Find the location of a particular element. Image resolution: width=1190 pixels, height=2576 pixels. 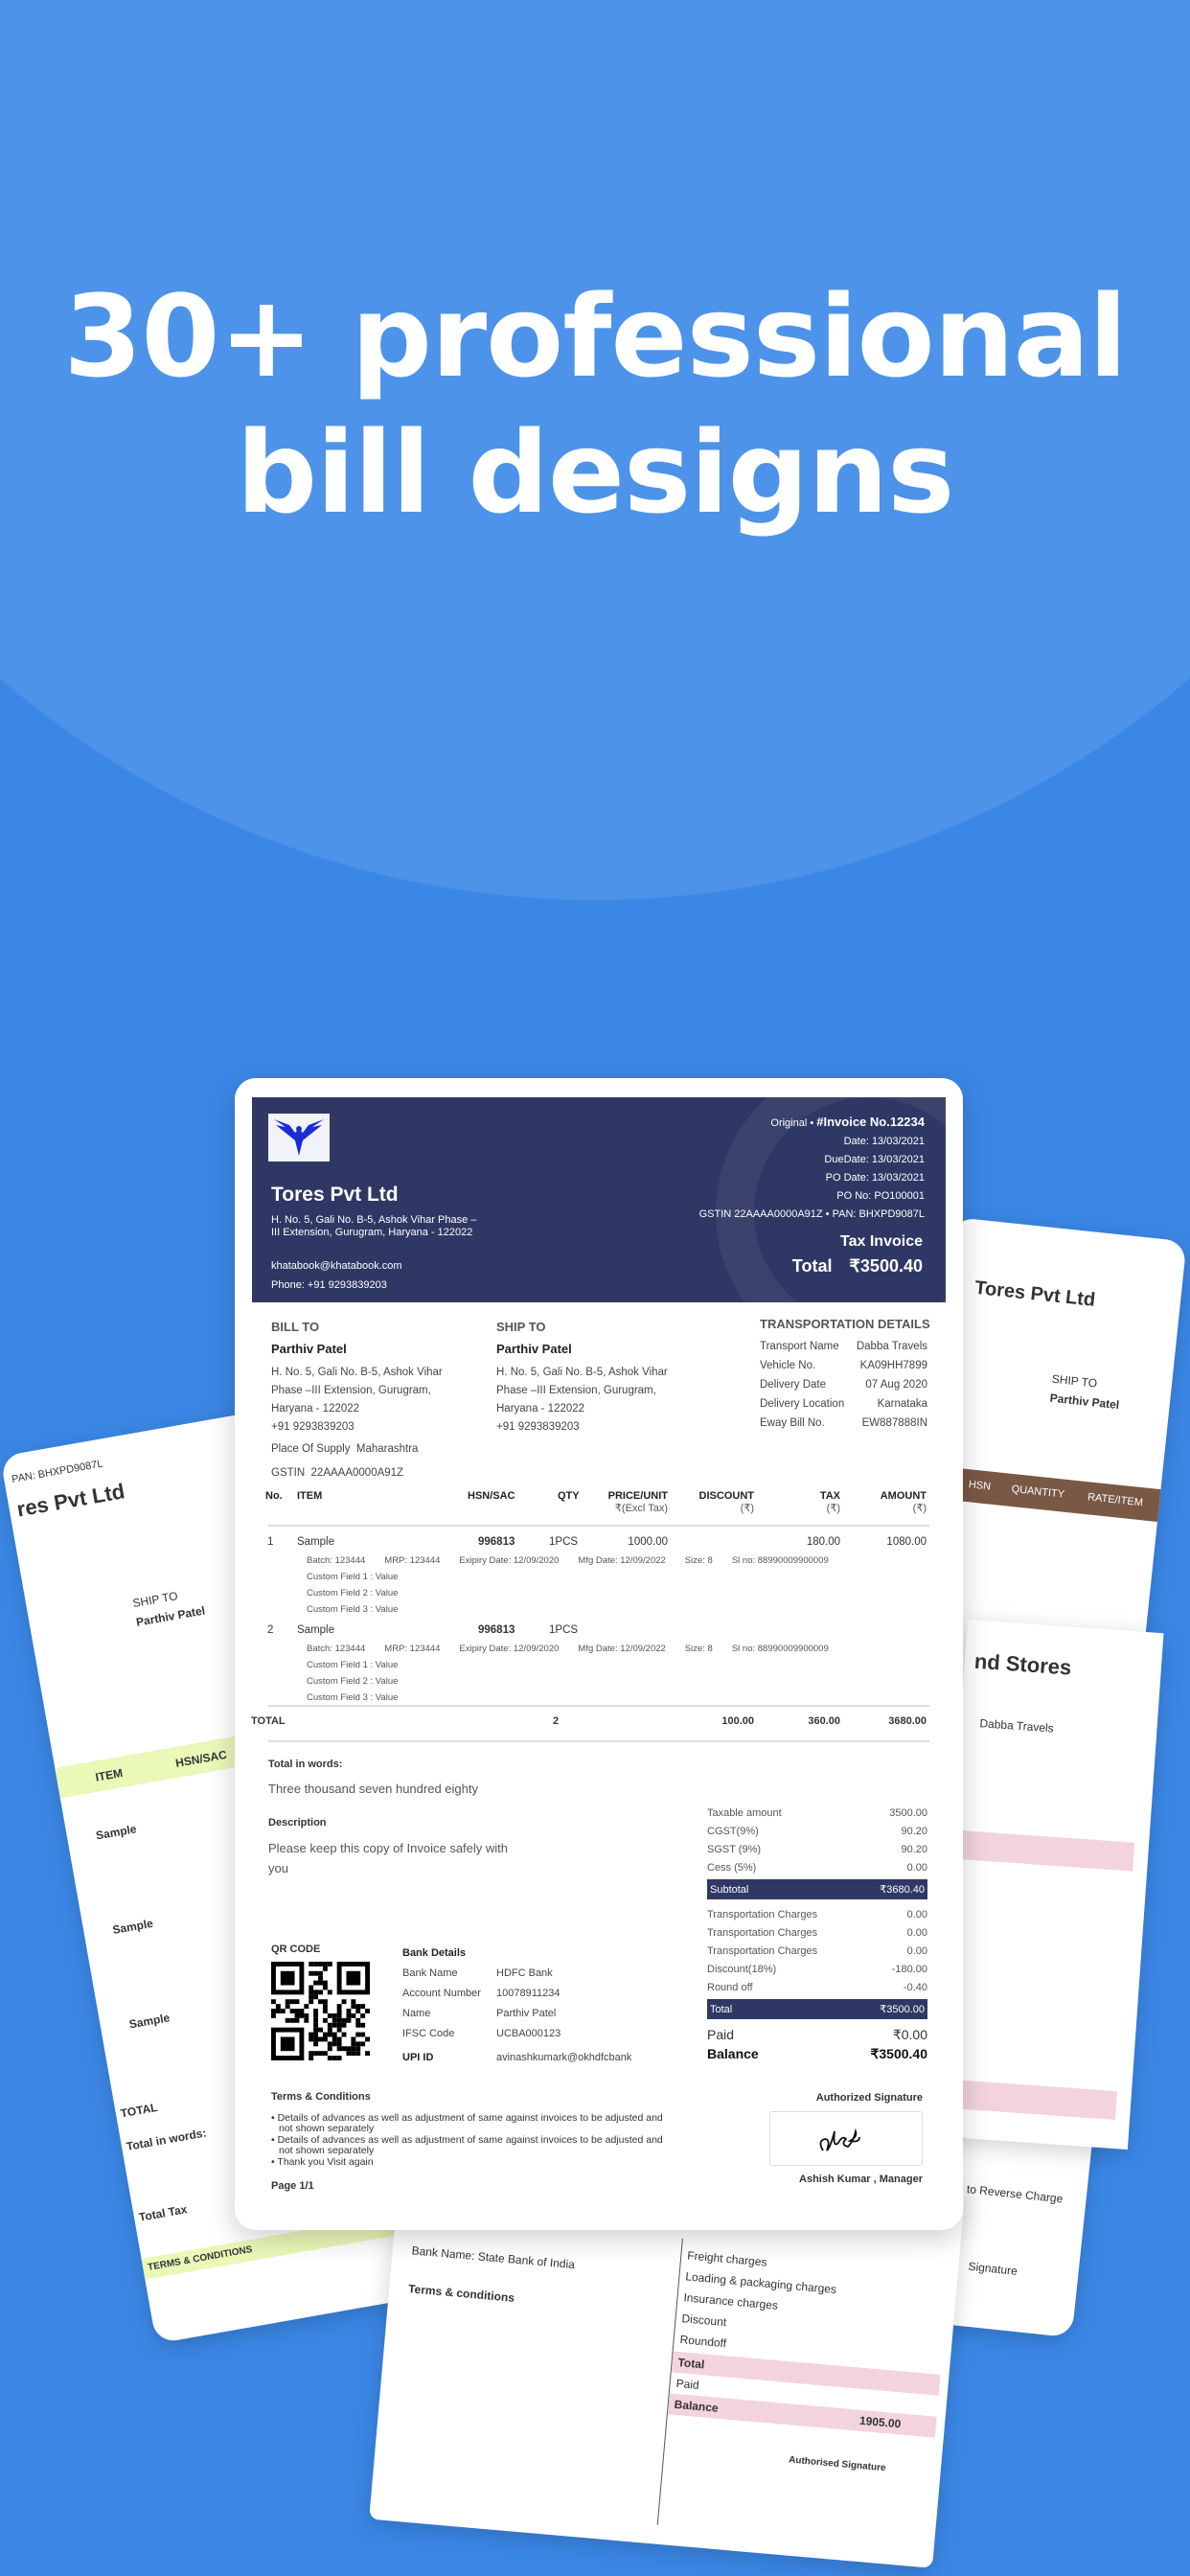

bank-key: Account Number is located at coordinates (442, 1993).